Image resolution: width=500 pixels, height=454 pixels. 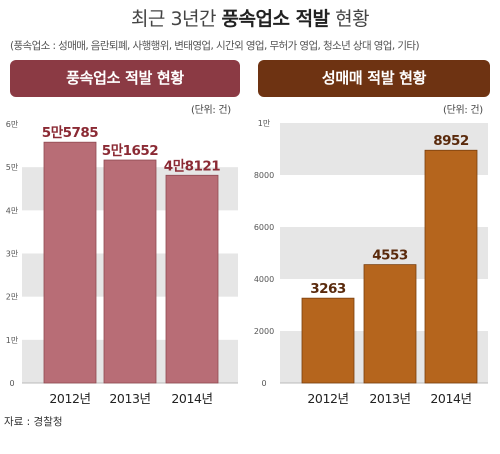 What do you see at coordinates (33, 422) in the screenshot?
I see `source-note: 자료 : 경찰청` at bounding box center [33, 422].